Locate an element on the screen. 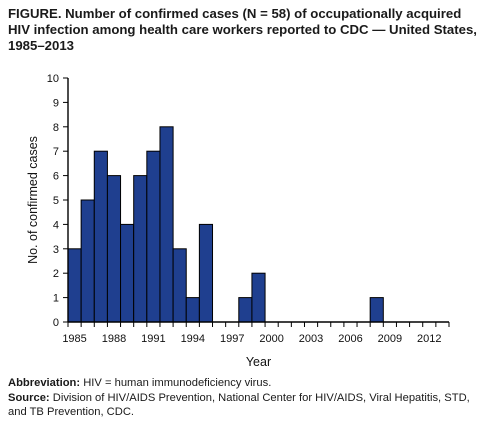  bar-1992 is located at coordinates (166, 224).